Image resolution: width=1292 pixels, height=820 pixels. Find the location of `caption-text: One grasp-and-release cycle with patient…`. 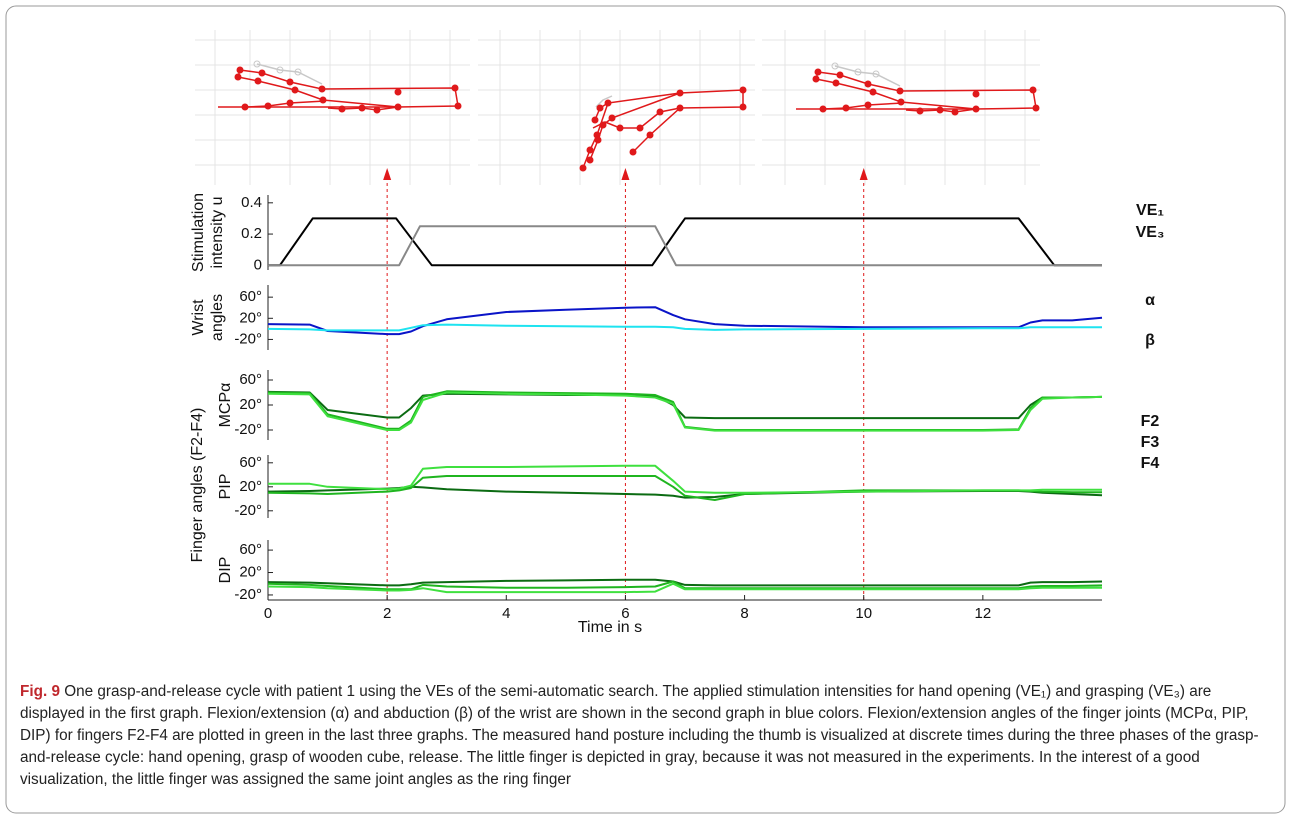

caption-text: One grasp-and-release cycle with patient… is located at coordinates (639, 735).